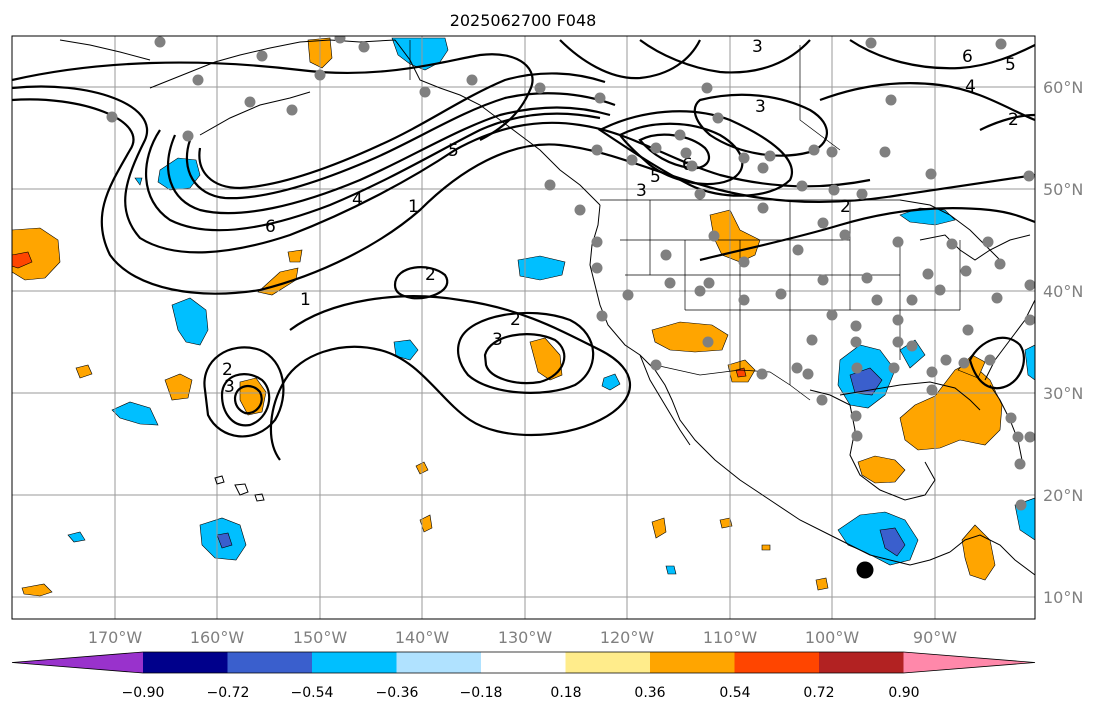 This screenshot has width=1105, height=712. I want to click on colorbar-tick-label: −0.90, so click(143, 693).